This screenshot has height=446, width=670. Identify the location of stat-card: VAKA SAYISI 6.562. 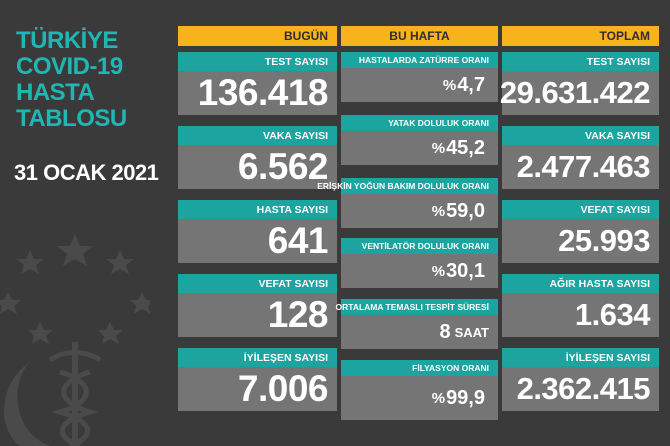
(257, 157).